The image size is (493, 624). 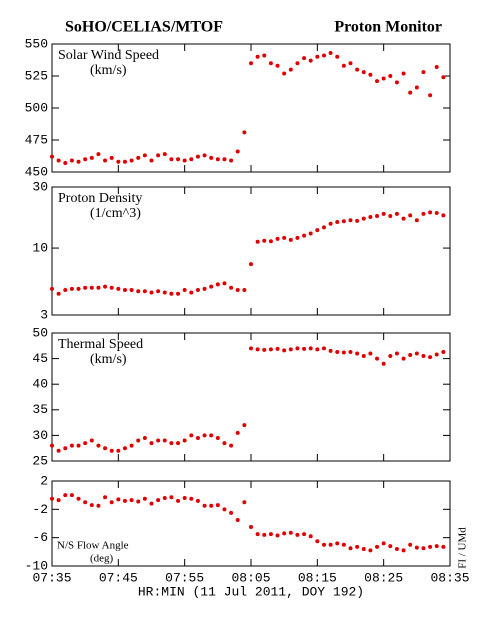 What do you see at coordinates (118, 577) in the screenshot?
I see `x-tick-label: 07:45` at bounding box center [118, 577].